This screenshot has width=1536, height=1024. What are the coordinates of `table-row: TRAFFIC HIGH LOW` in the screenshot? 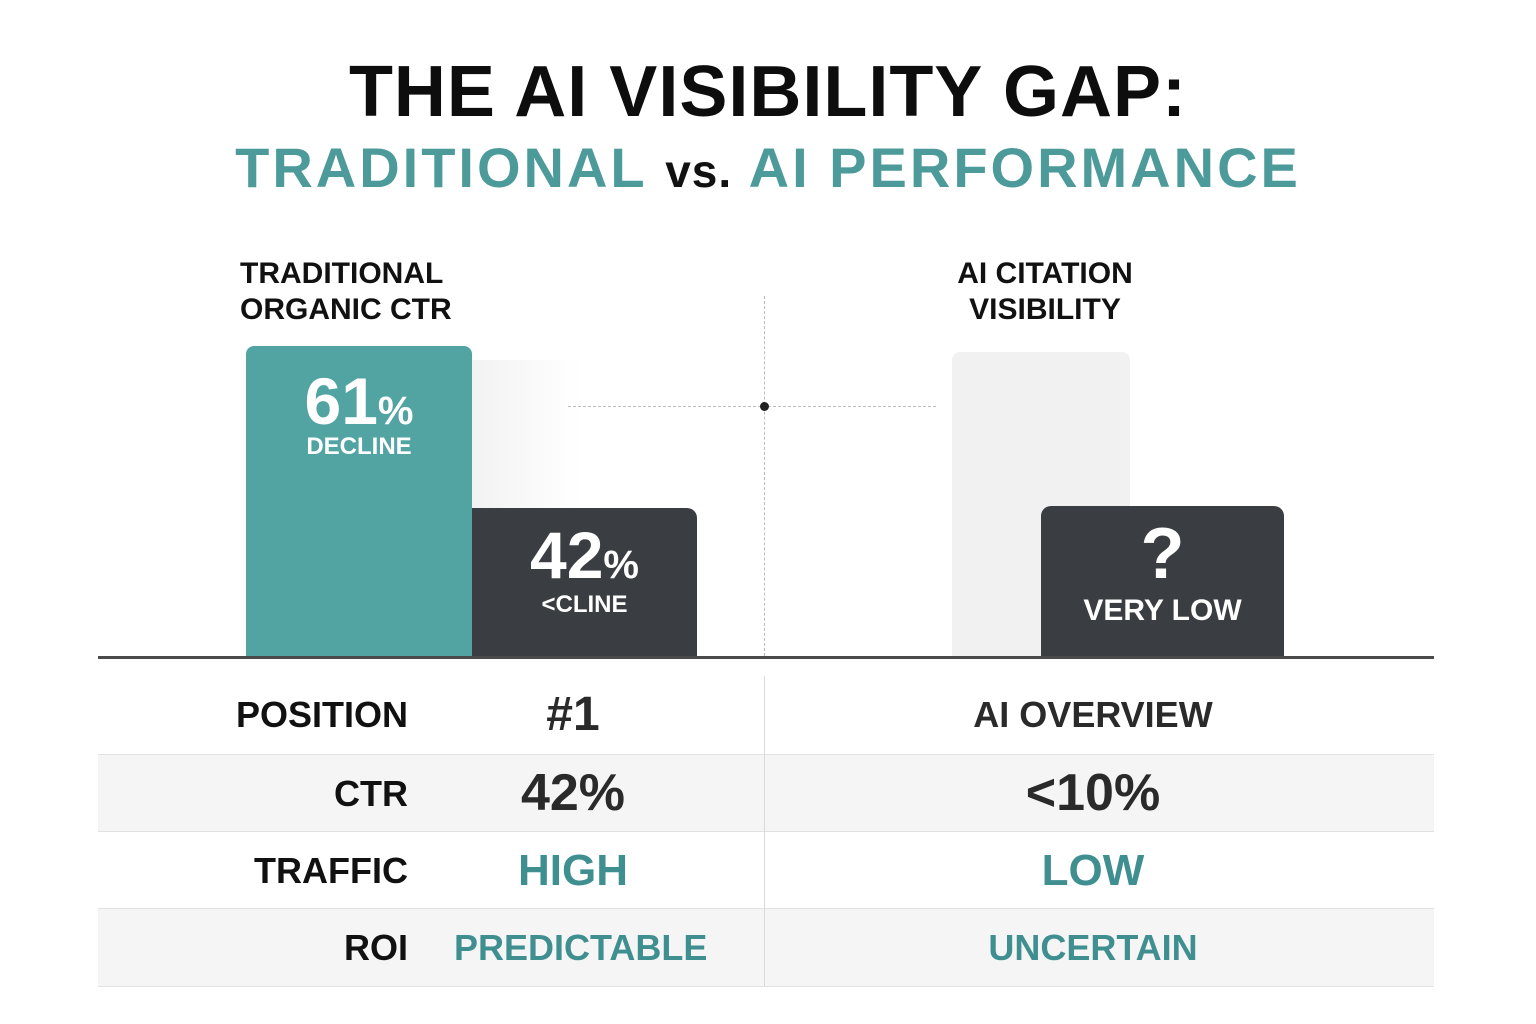 It's located at (766, 870).